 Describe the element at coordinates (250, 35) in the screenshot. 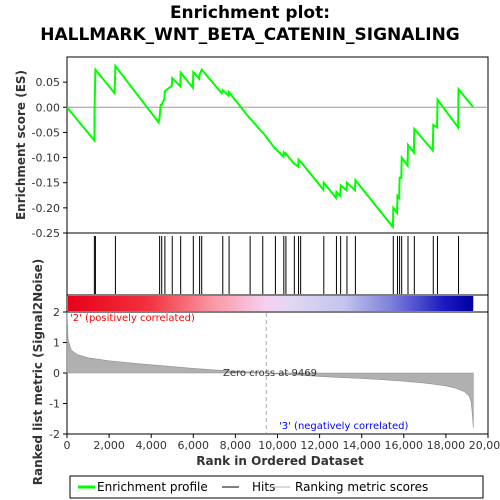

I see `chart-title-line2: HALLMARK_WNT_BETA_CATENIN_SIGNALING` at that location.